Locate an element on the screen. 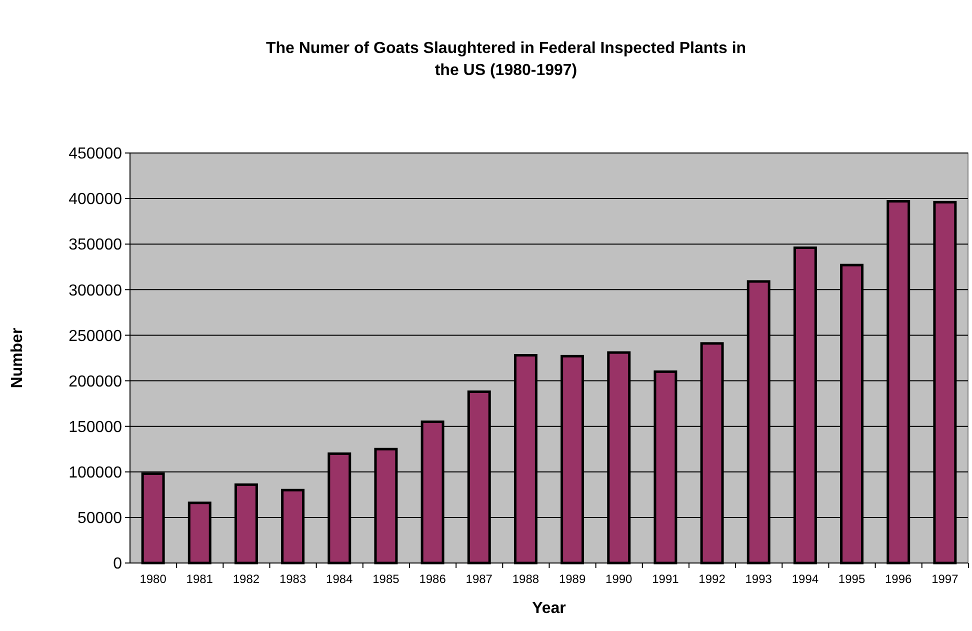 This screenshot has height=631, width=972. x-tick-label: 1987 is located at coordinates (479, 579).